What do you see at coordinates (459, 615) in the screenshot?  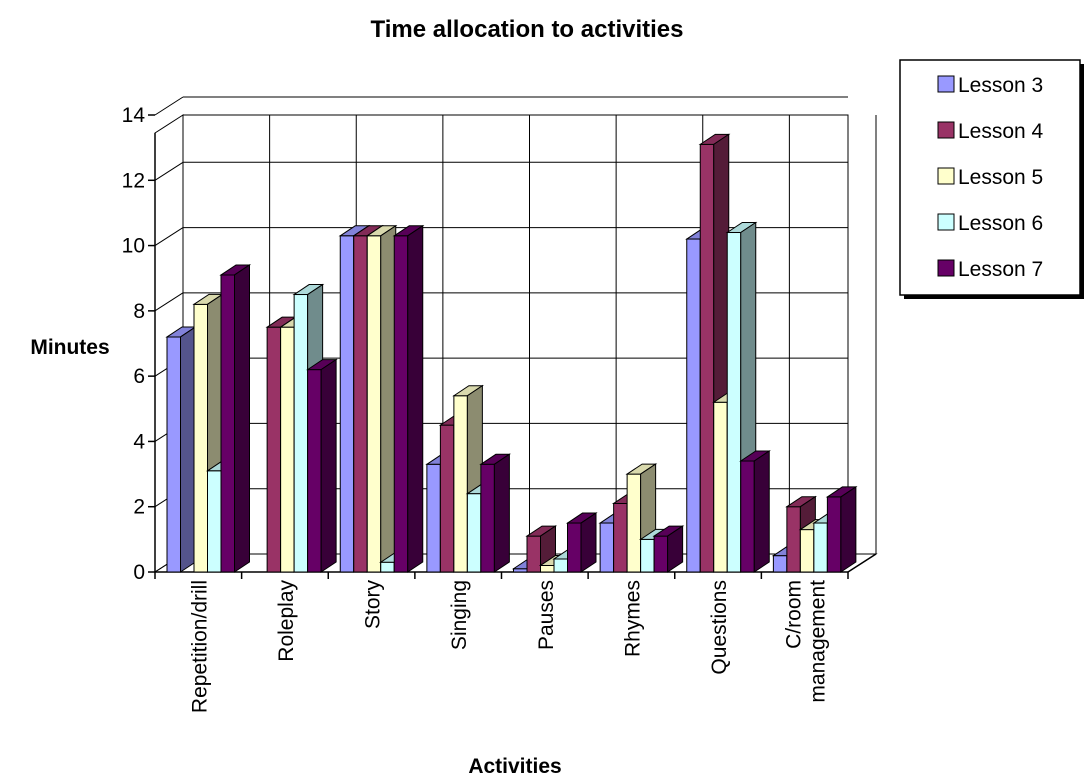 I see `x-tick-label: Singing` at bounding box center [459, 615].